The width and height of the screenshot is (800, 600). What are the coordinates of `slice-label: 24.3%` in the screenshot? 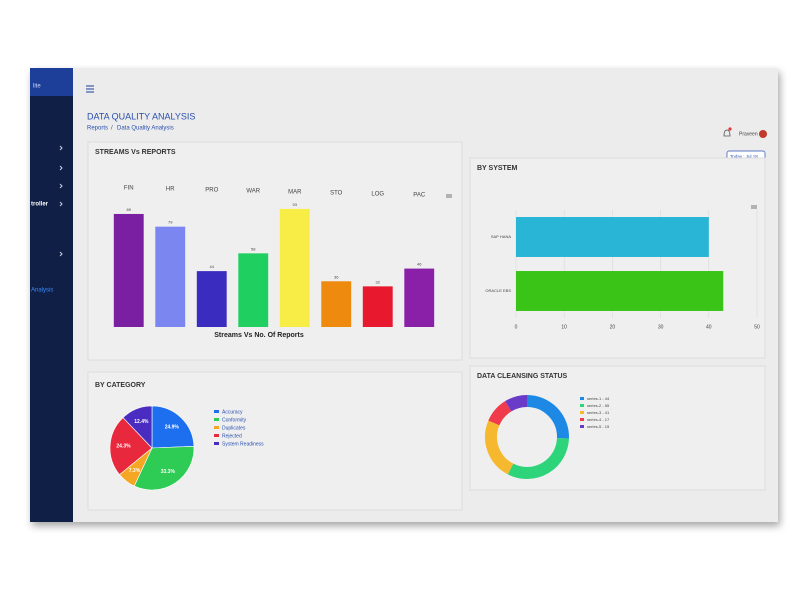 It's located at (123, 447).